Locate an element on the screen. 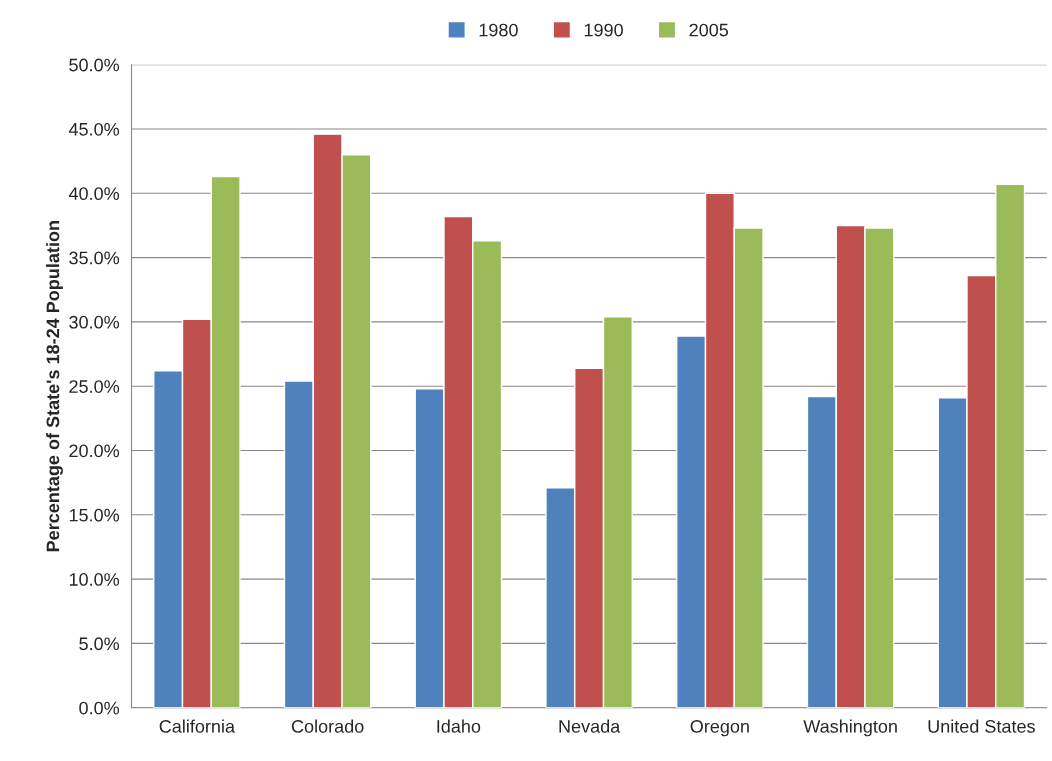 This screenshot has height=761, width=1052. y-tick-label: 35.0% is located at coordinates (94, 258).